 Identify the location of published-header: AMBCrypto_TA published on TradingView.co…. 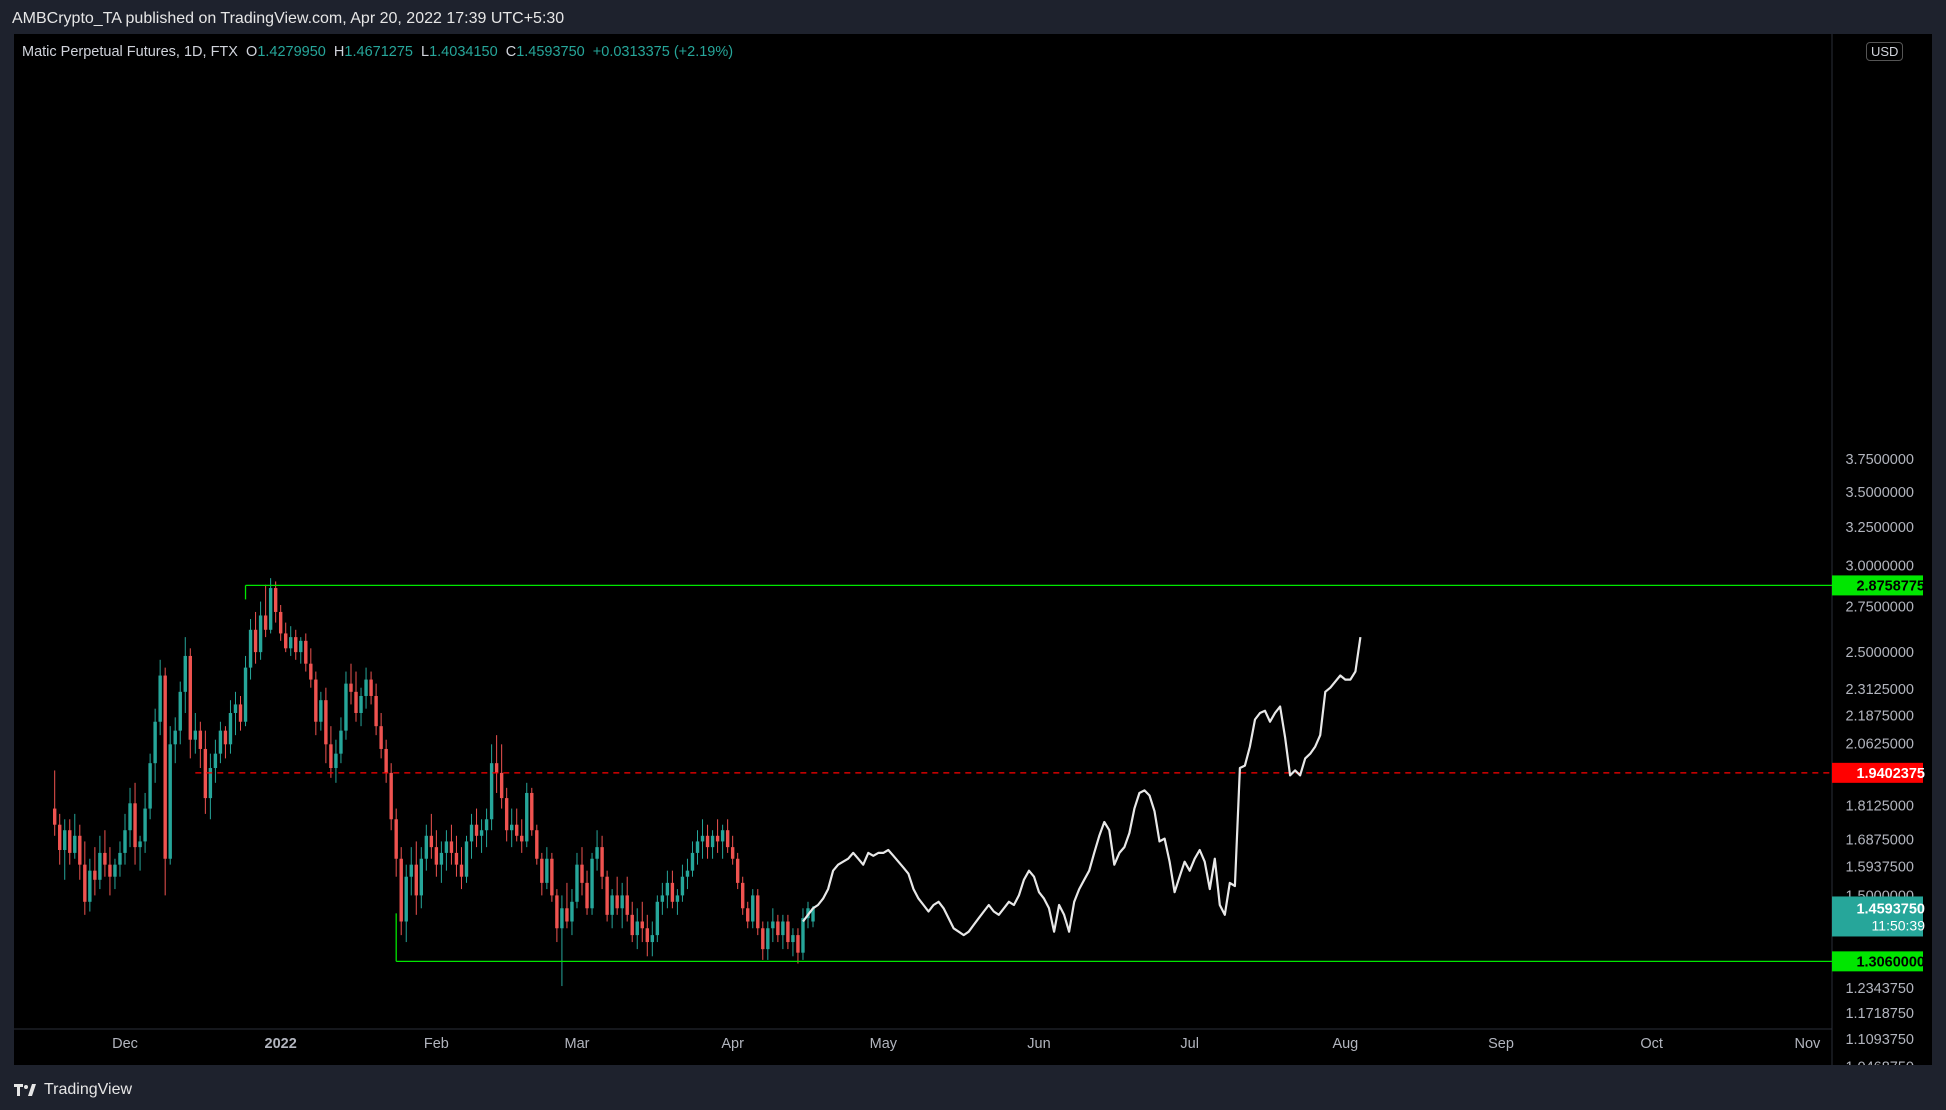
(288, 18).